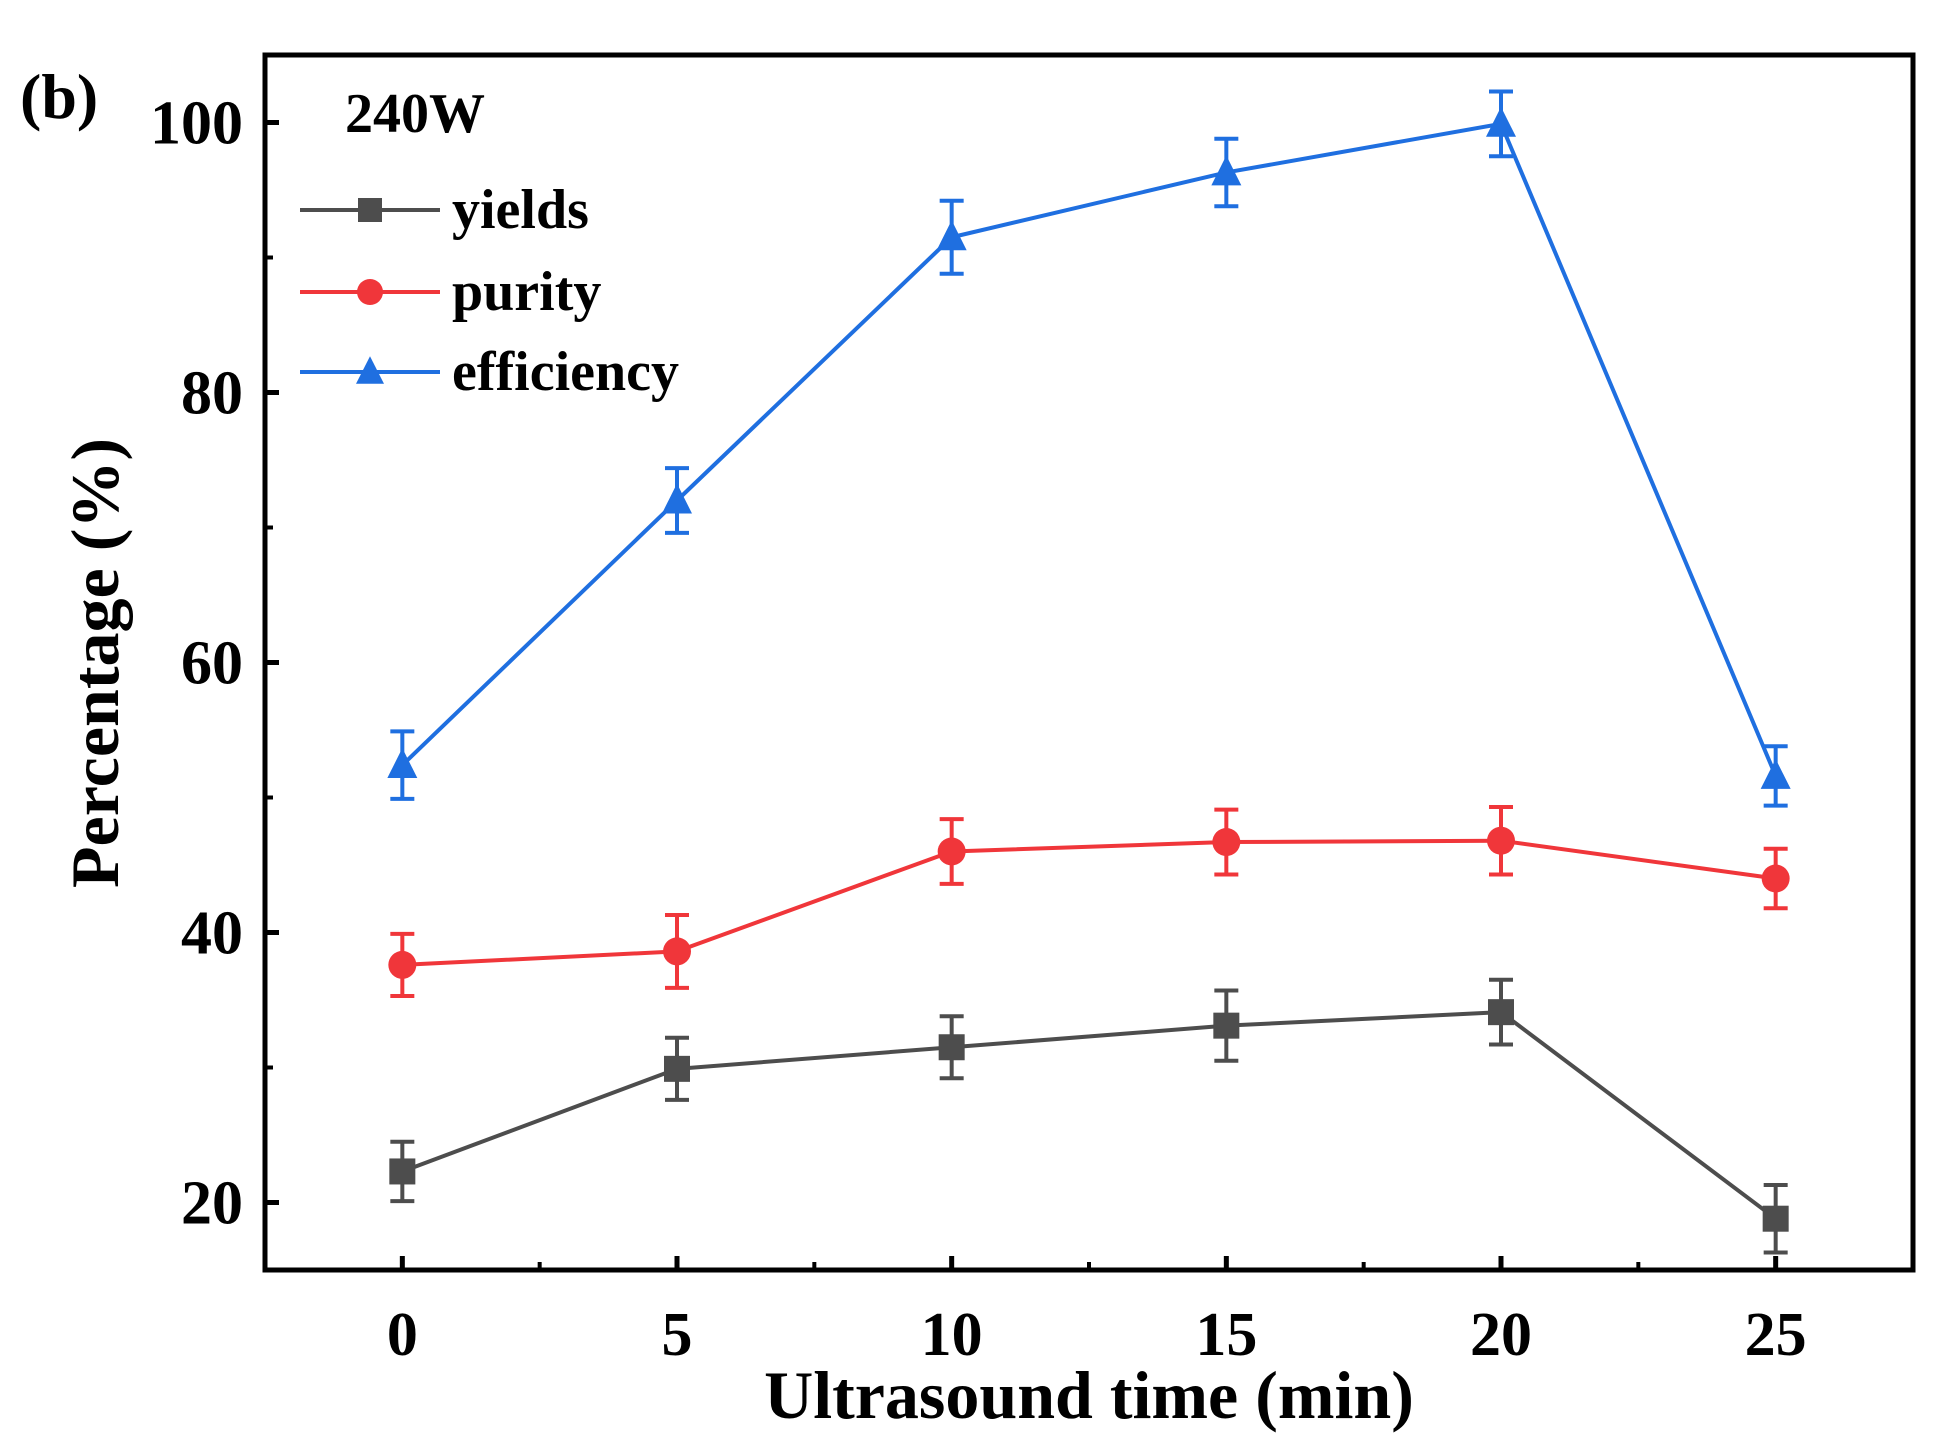  What do you see at coordinates (59, 96) in the screenshot?
I see `panel-label: (b)` at bounding box center [59, 96].